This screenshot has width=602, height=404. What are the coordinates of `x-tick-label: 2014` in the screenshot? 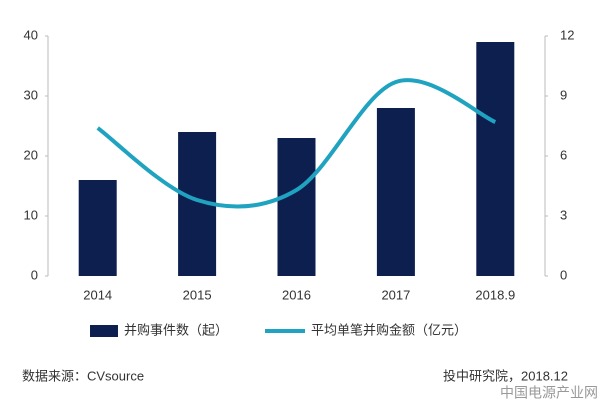 It's located at (97, 294).